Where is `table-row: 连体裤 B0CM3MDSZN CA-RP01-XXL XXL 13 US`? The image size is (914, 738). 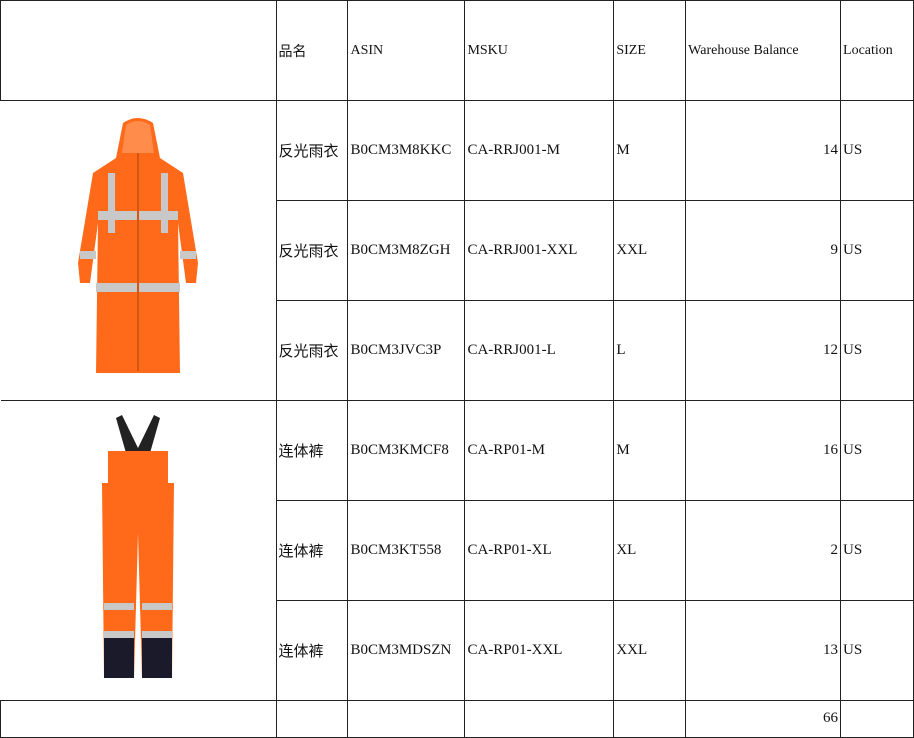 table-row: 连体裤 B0CM3MDSZN CA-RP01-XXL XXL 13 US is located at coordinates (457, 650).